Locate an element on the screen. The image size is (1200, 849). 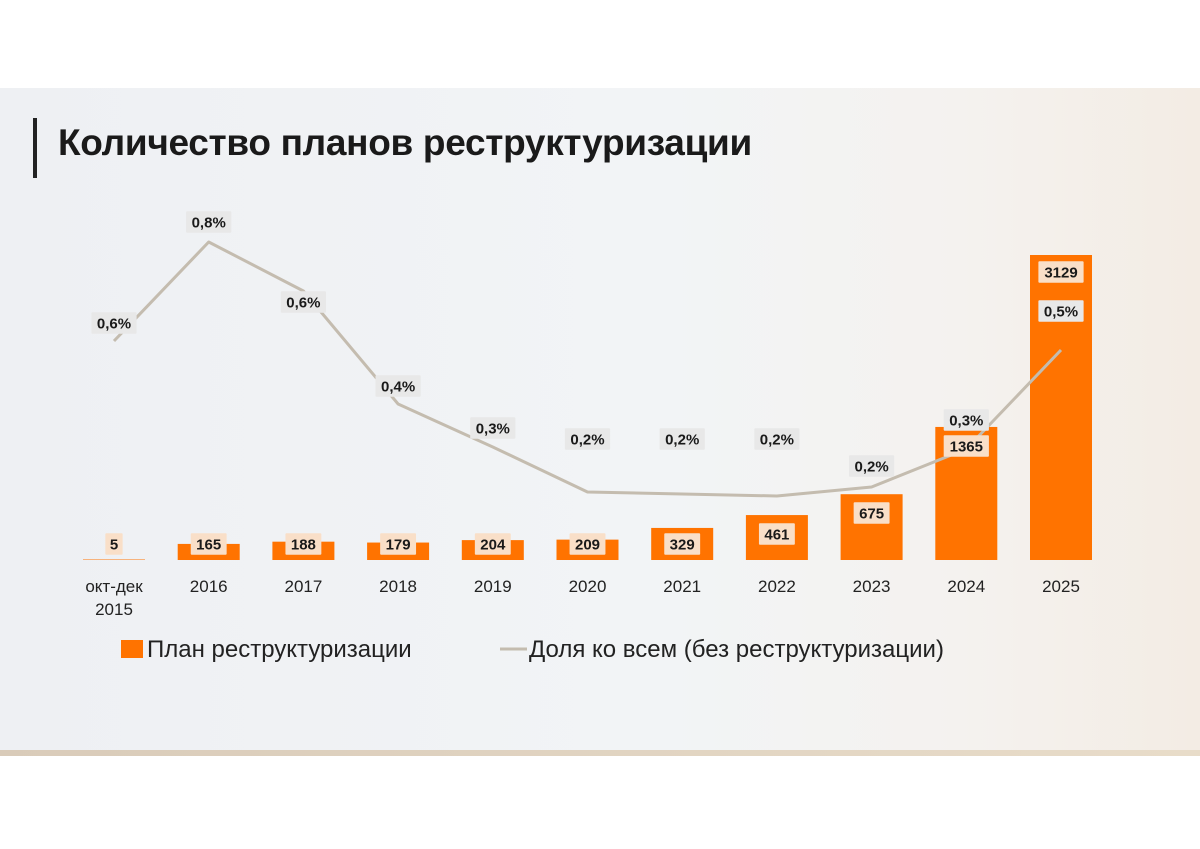
bar-label-8: 675 is located at coordinates (871, 513).